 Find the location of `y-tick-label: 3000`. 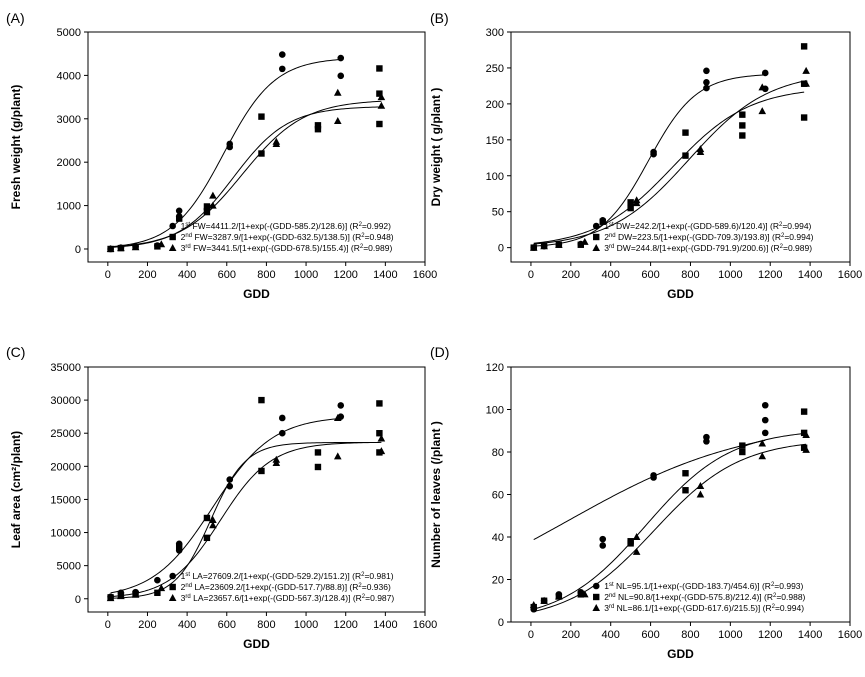

y-tick-label: 3000 is located at coordinates (69, 120).